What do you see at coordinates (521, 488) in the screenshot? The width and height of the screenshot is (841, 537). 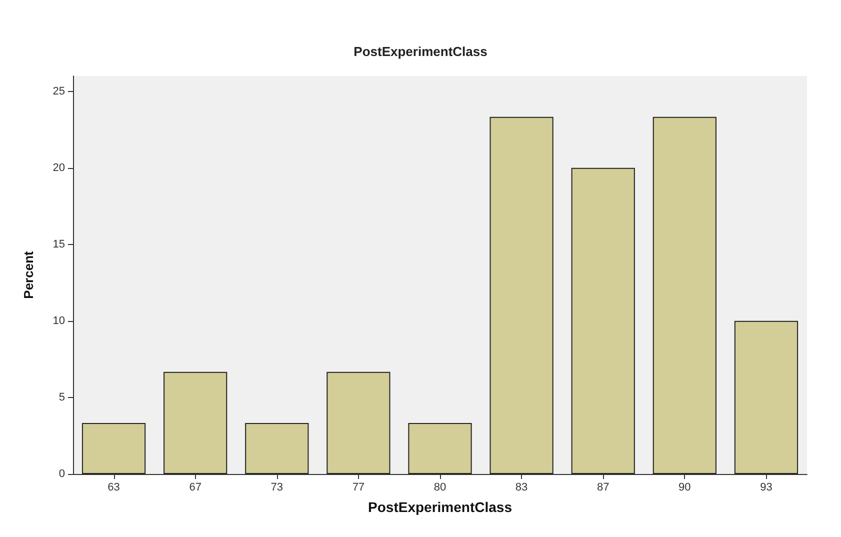 I see `x-tick-label: 83` at bounding box center [521, 488].